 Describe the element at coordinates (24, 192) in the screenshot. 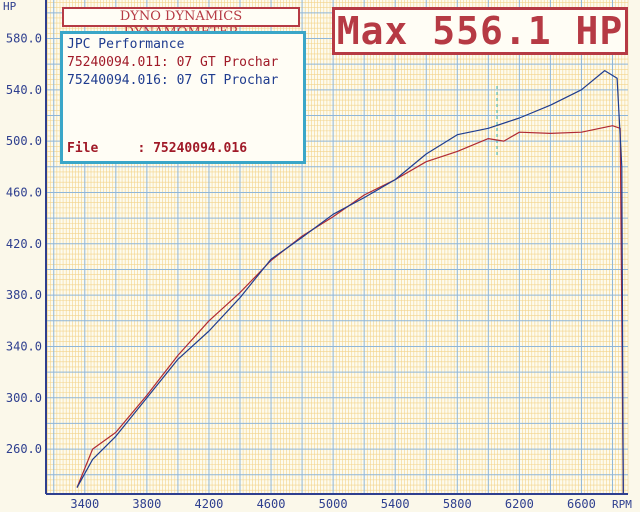

I see `y-tick-label: 460.0` at that location.